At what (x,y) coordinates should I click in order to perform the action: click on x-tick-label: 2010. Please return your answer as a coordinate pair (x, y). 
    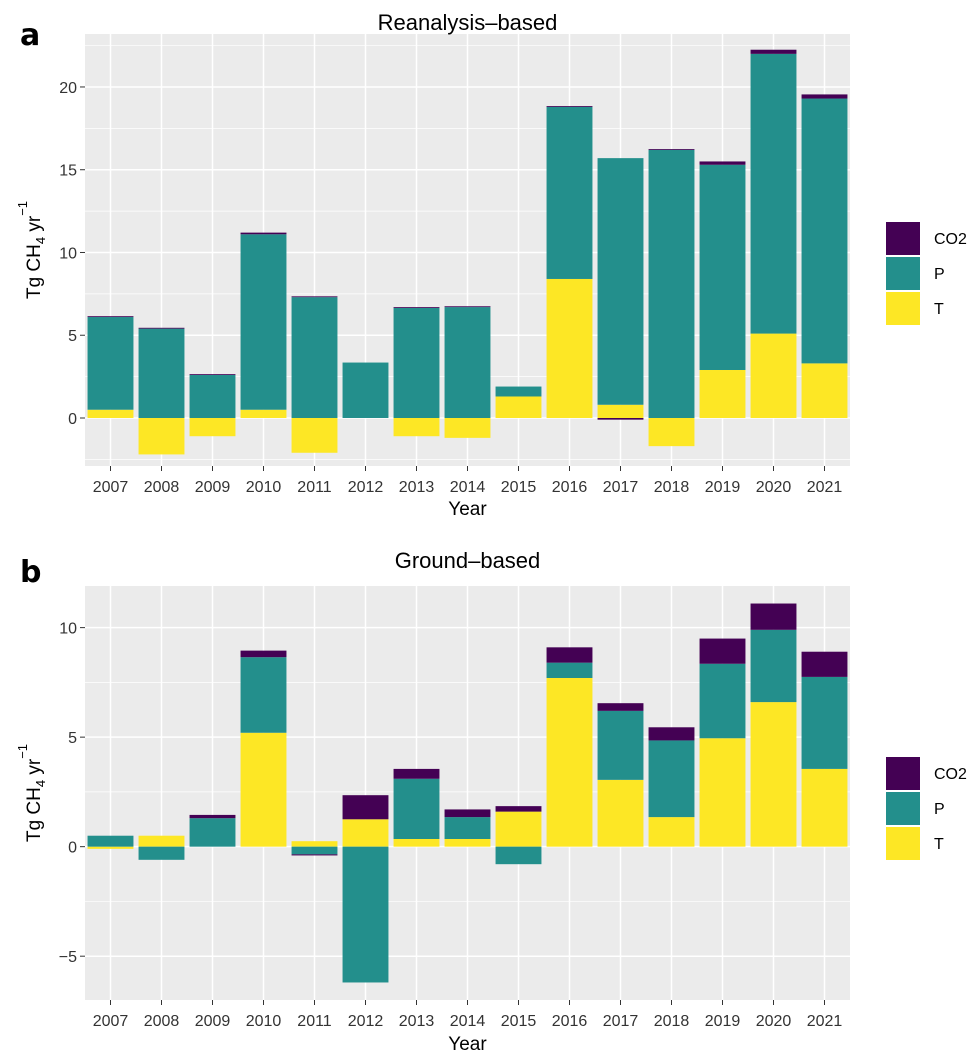
    Looking at the image, I should click on (264, 487).